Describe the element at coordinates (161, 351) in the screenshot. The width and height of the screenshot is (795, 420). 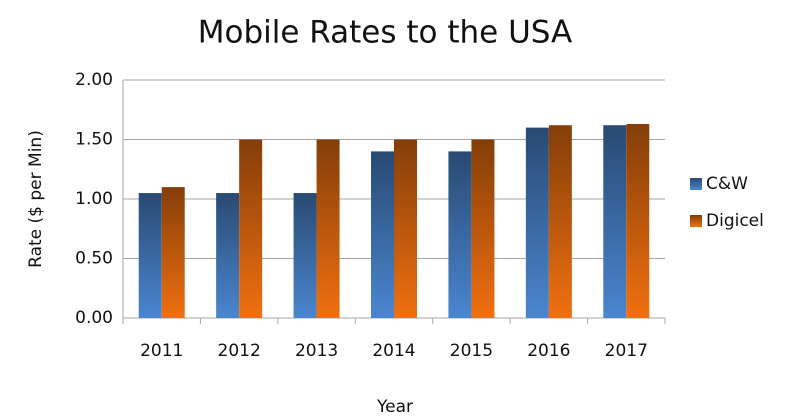
I see `x-tick-label: 2011` at that location.